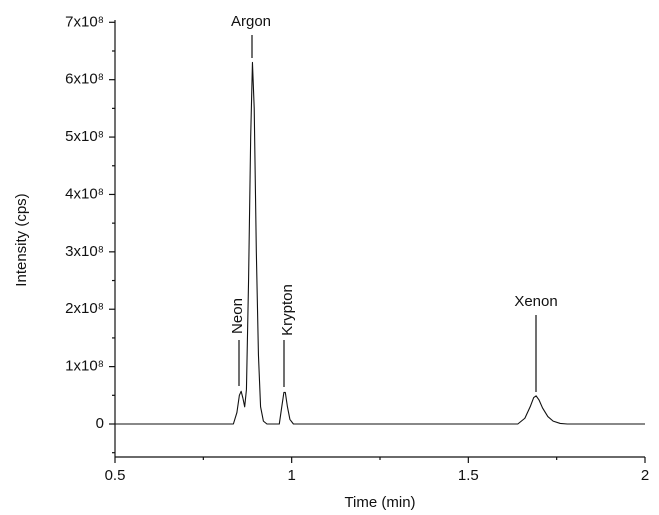 This screenshot has height=515, width=659. Describe the element at coordinates (251, 21) in the screenshot. I see `annotation: Argon` at that location.